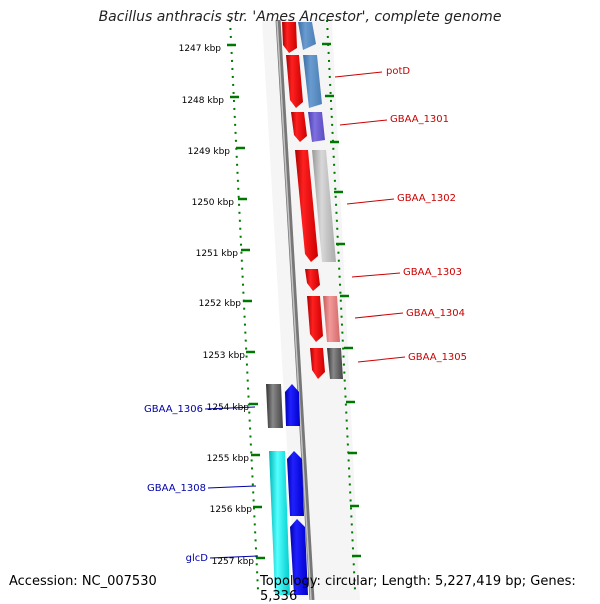 Image resolution: width=600 pixels, height=604 pixels. What do you see at coordinates (274, 406) in the screenshot?
I see `gene-feature-darkgray-inner` at bounding box center [274, 406].